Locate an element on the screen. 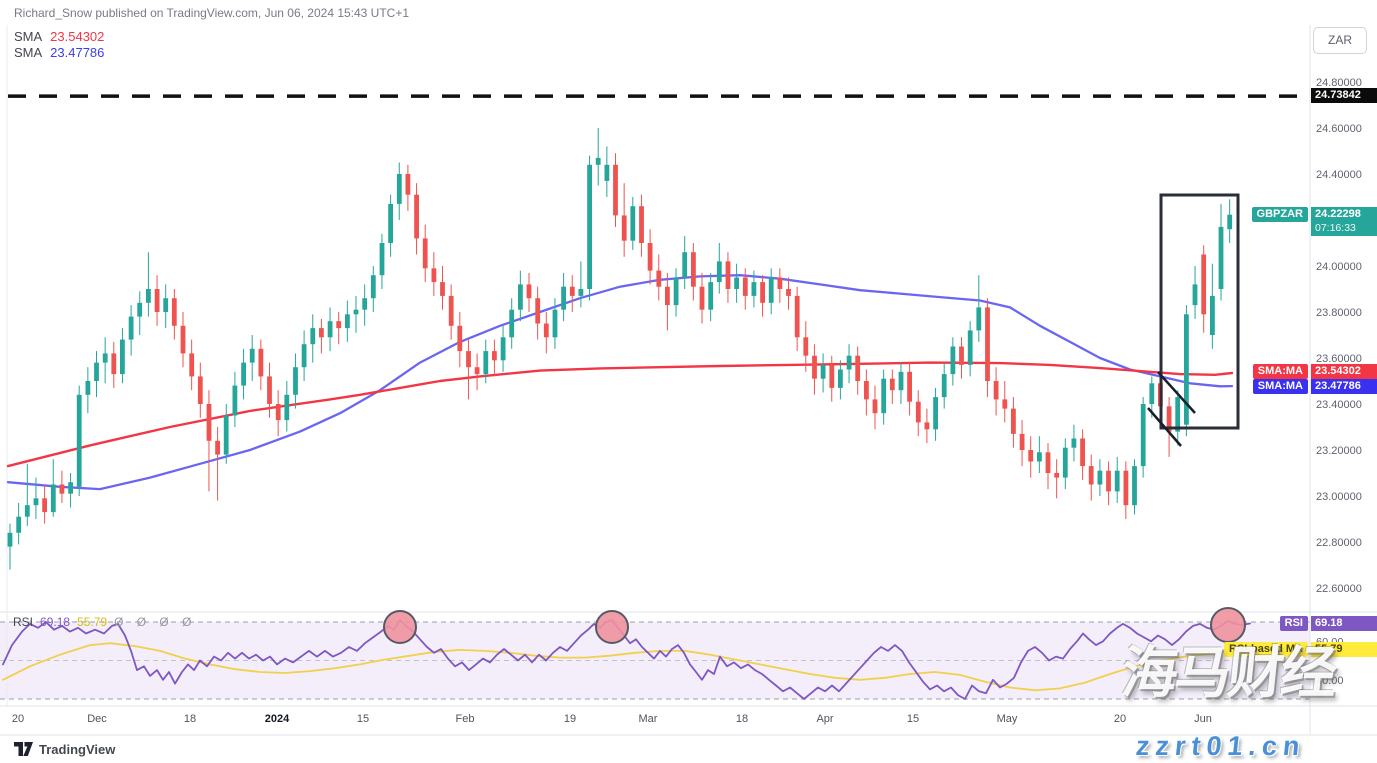  time-axis-label: May is located at coordinates (1007, 719).